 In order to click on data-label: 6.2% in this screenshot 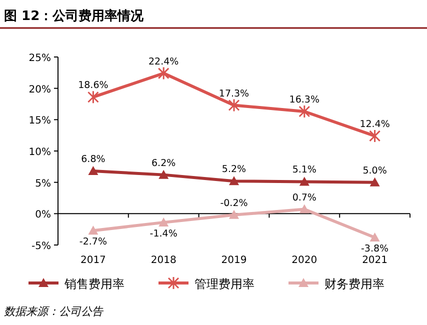, I will do `click(164, 163)`.